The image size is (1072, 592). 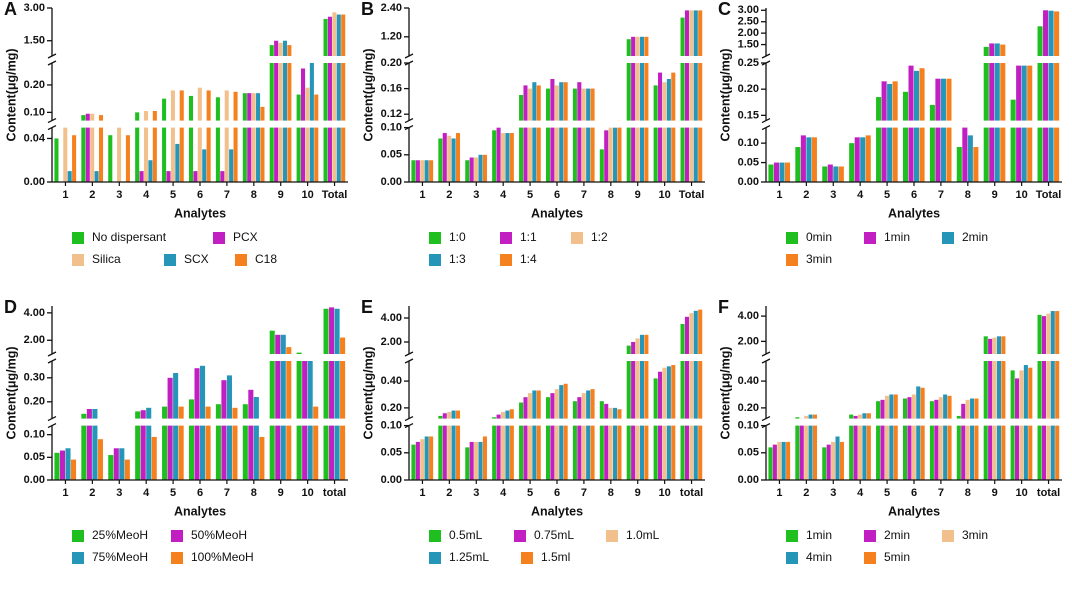 I want to click on x-tick-label: 3, so click(x=476, y=195).